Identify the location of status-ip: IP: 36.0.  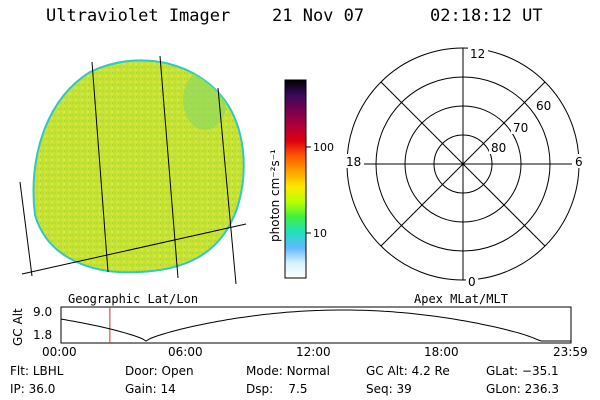
(33, 389).